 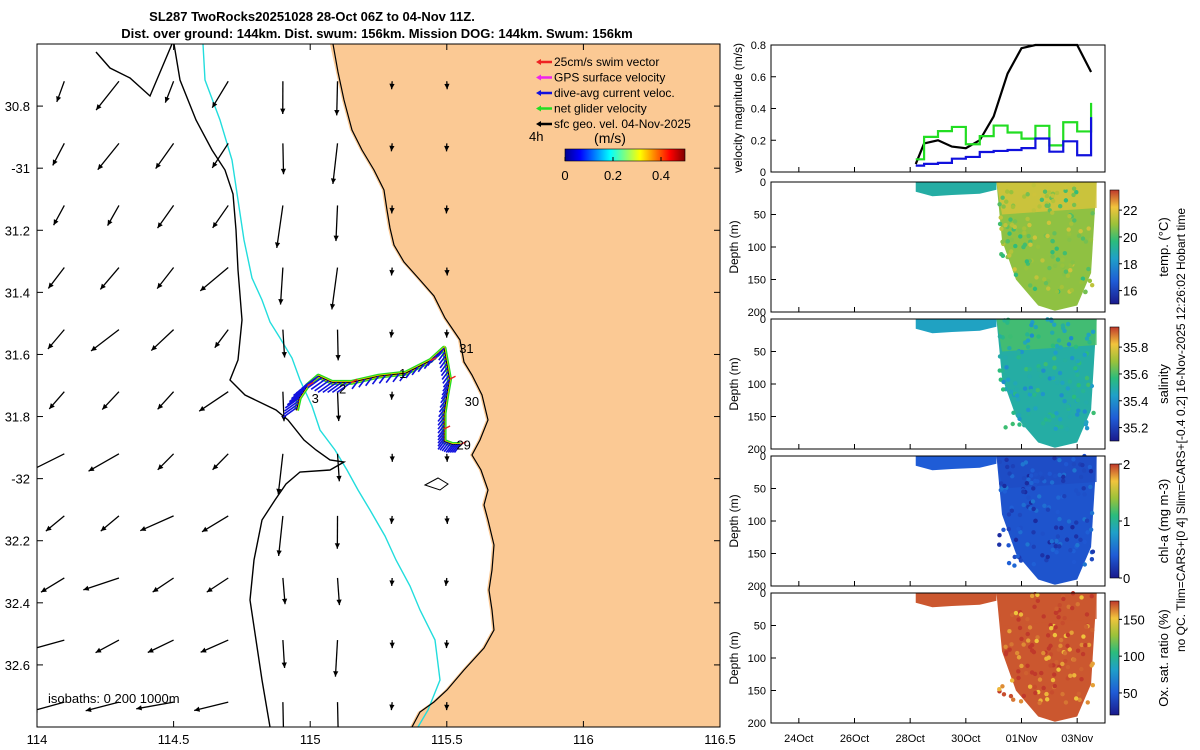 I want to click on map-y-tick-label: 31.8, so click(x=17, y=417).